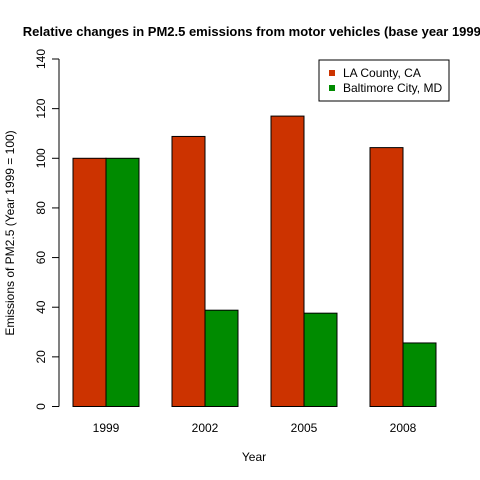 This screenshot has width=480, height=480. Describe the element at coordinates (386, 277) in the screenshot. I see `bar-la-county-ca-2008` at that location.